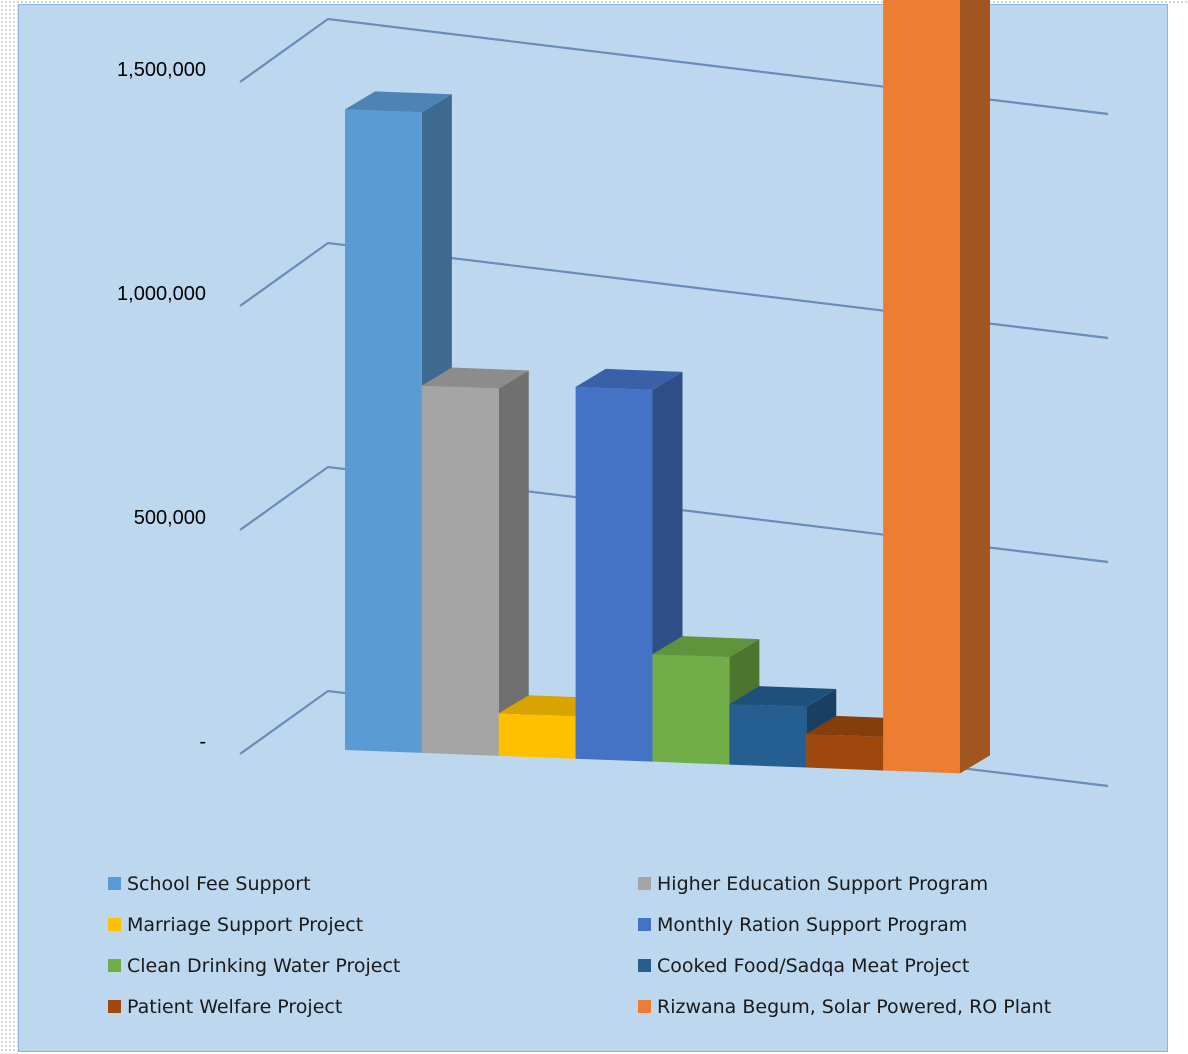 The image size is (1188, 1054). I want to click on legend-label: Rizwana Begum, Solar Powered, RO Plant, so click(854, 1006).